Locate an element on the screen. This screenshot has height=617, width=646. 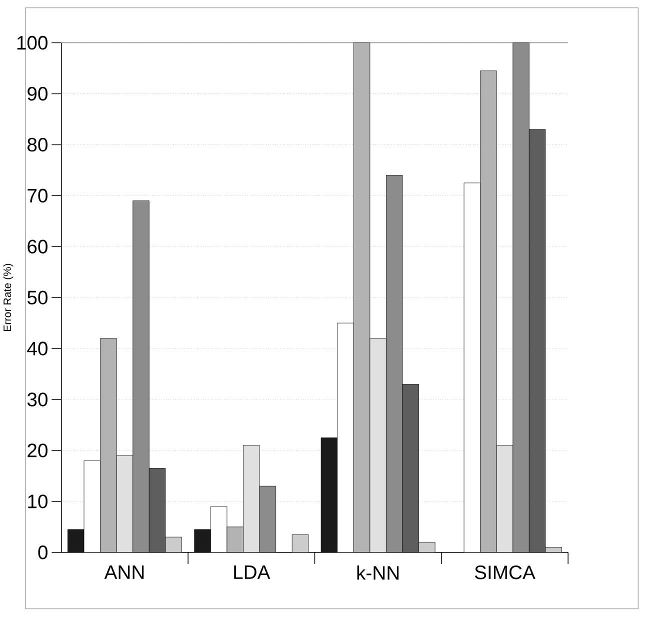
y-tick-label: 40 is located at coordinates (37, 349).